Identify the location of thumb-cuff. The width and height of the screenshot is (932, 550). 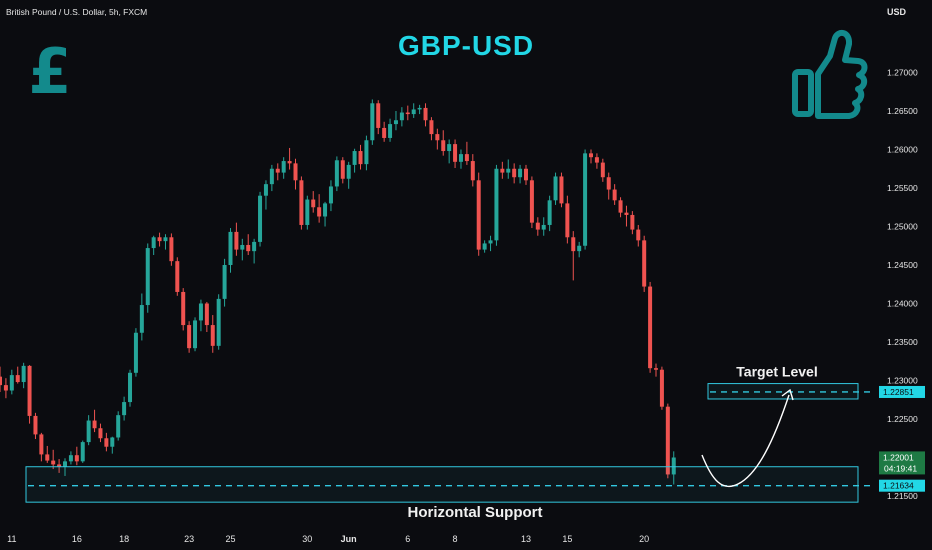
(803, 93).